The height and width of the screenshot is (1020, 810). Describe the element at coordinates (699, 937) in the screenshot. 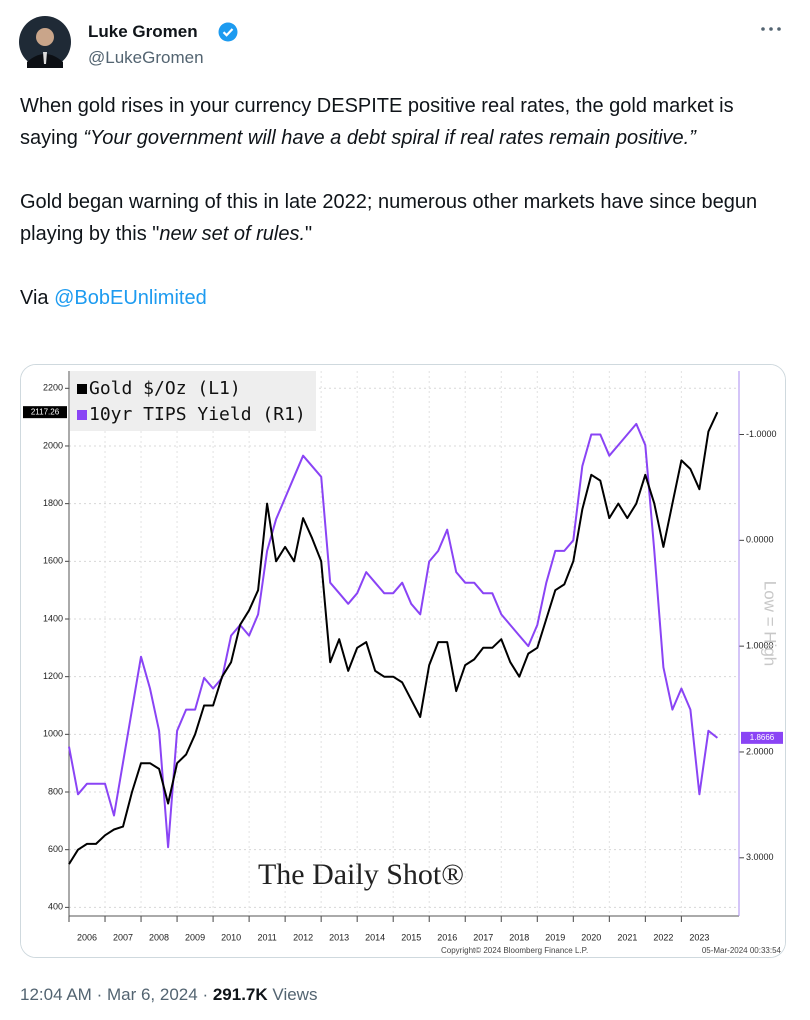

I see `x-tick-label: 2023` at that location.